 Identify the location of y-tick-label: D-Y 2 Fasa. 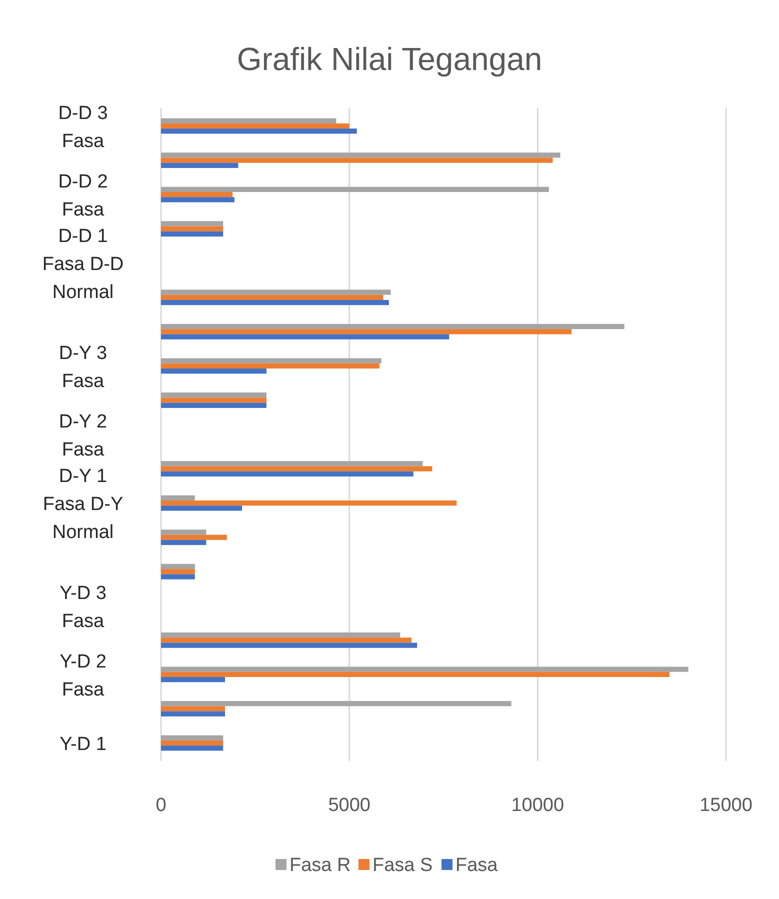
(83, 436).